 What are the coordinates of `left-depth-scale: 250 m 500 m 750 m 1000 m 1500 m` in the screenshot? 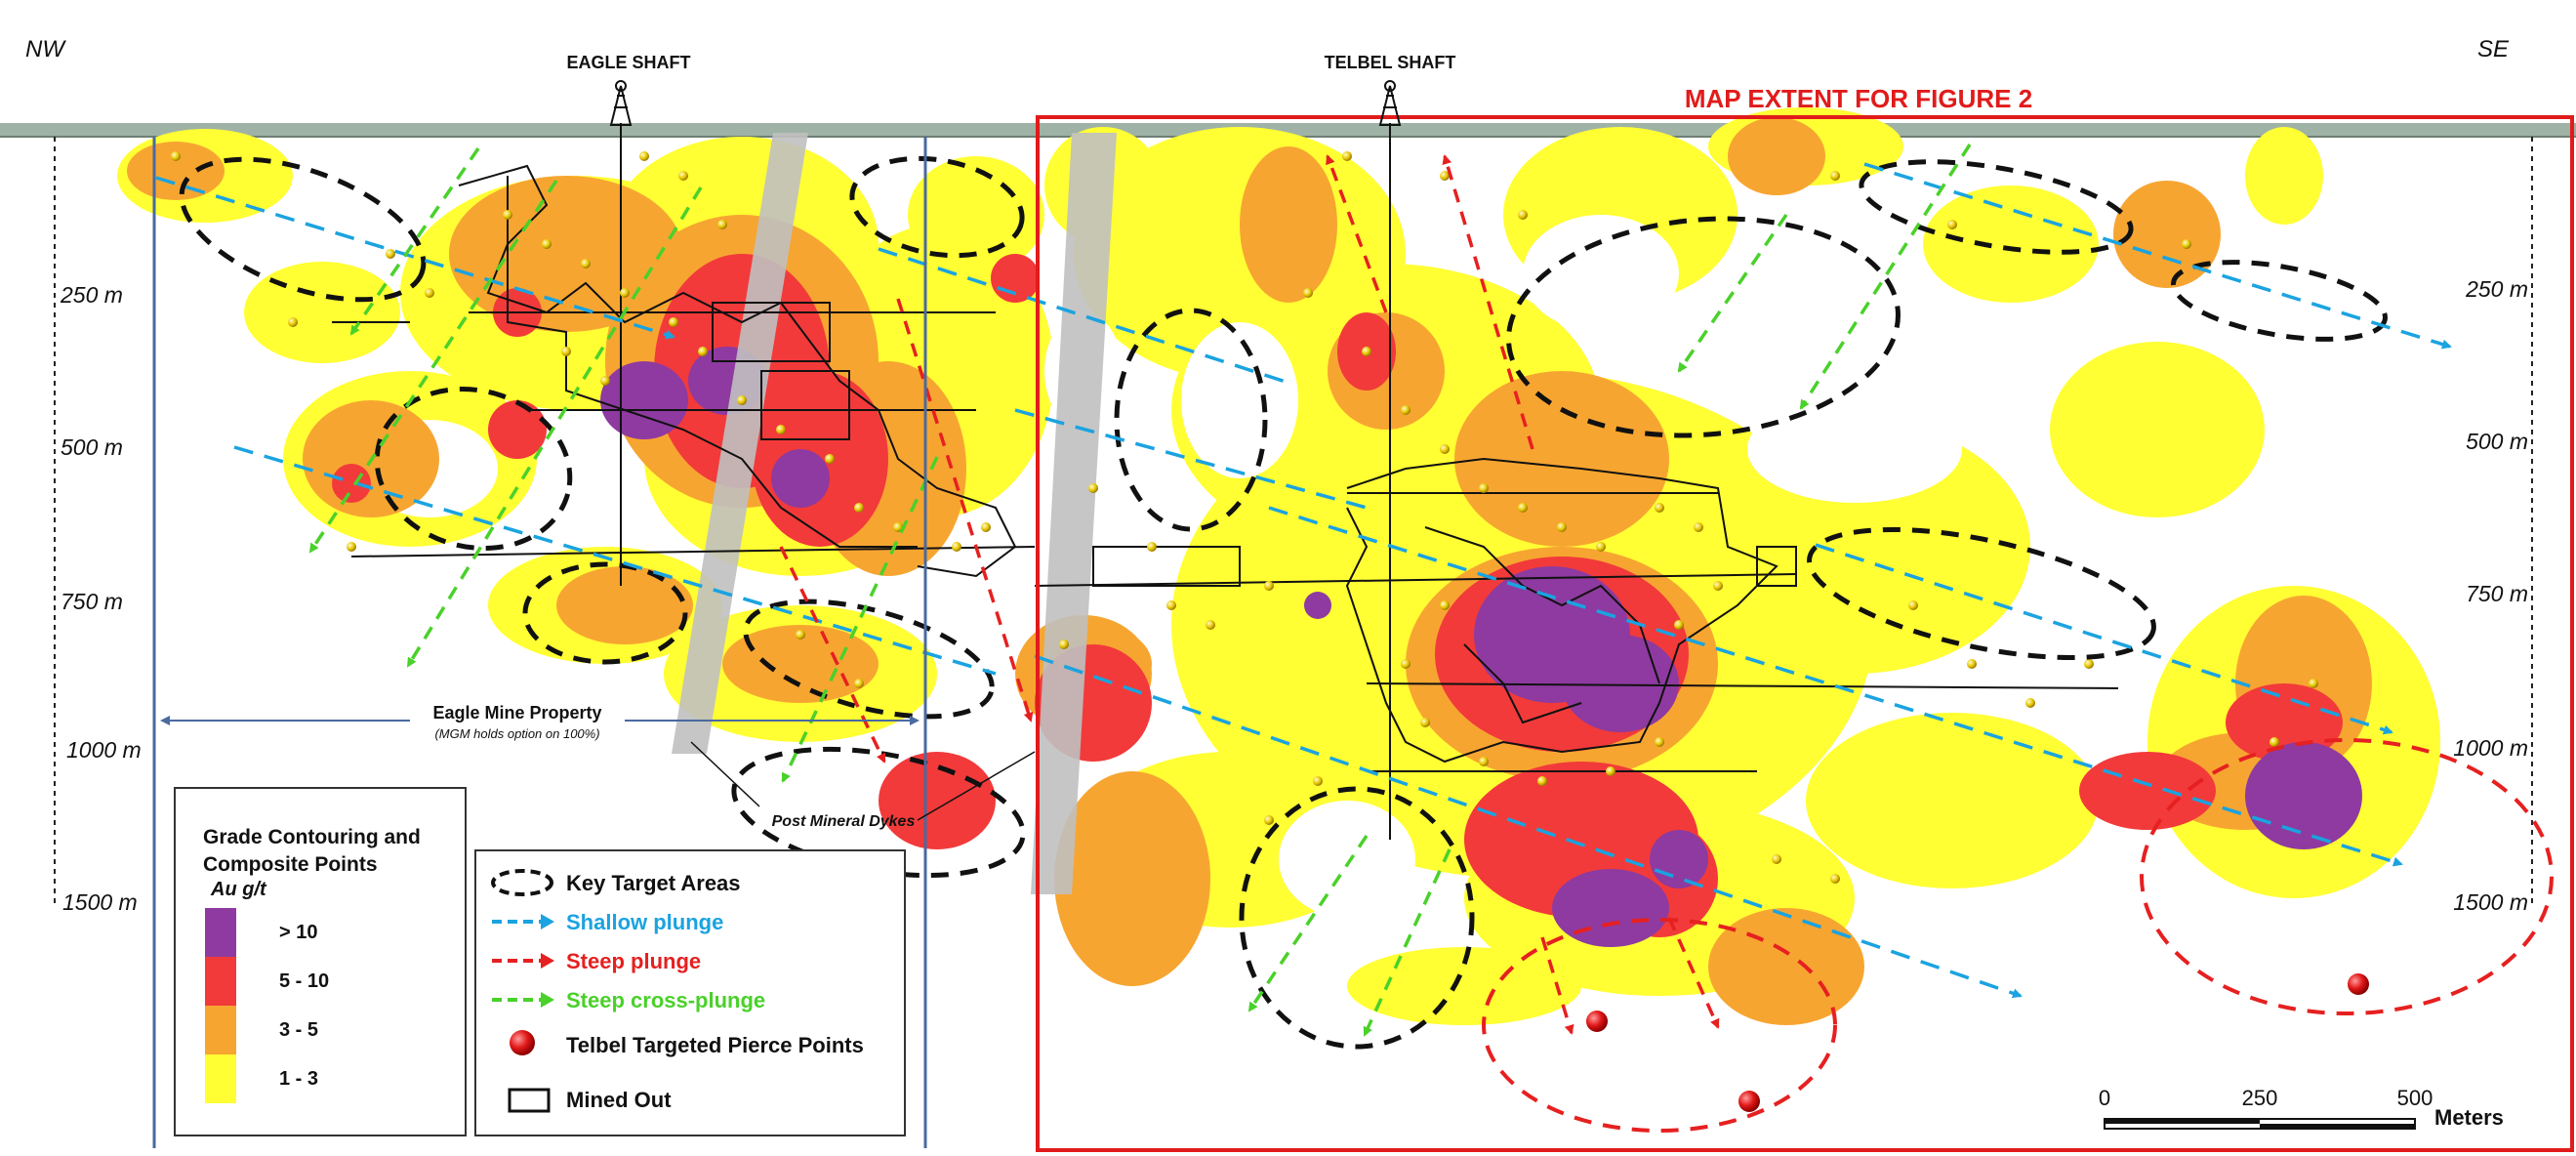 It's located at (101, 598).